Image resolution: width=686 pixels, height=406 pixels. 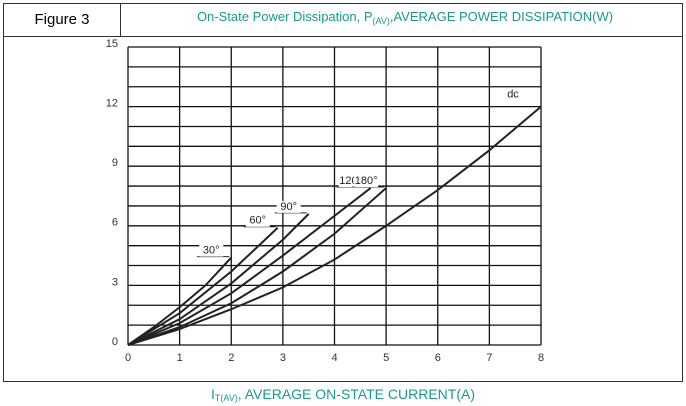 What do you see at coordinates (115, 342) in the screenshot?
I see `y-tick-label: 0` at bounding box center [115, 342].